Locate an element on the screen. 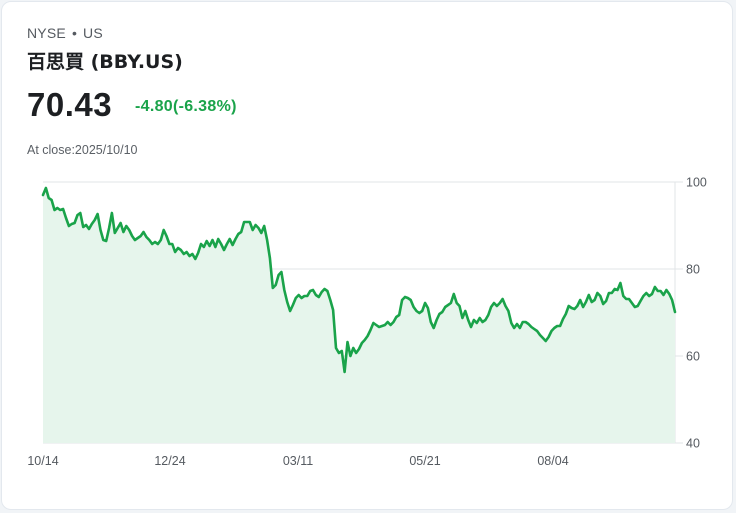 The height and width of the screenshot is (513, 736). y-tick-label: 100 is located at coordinates (696, 183).